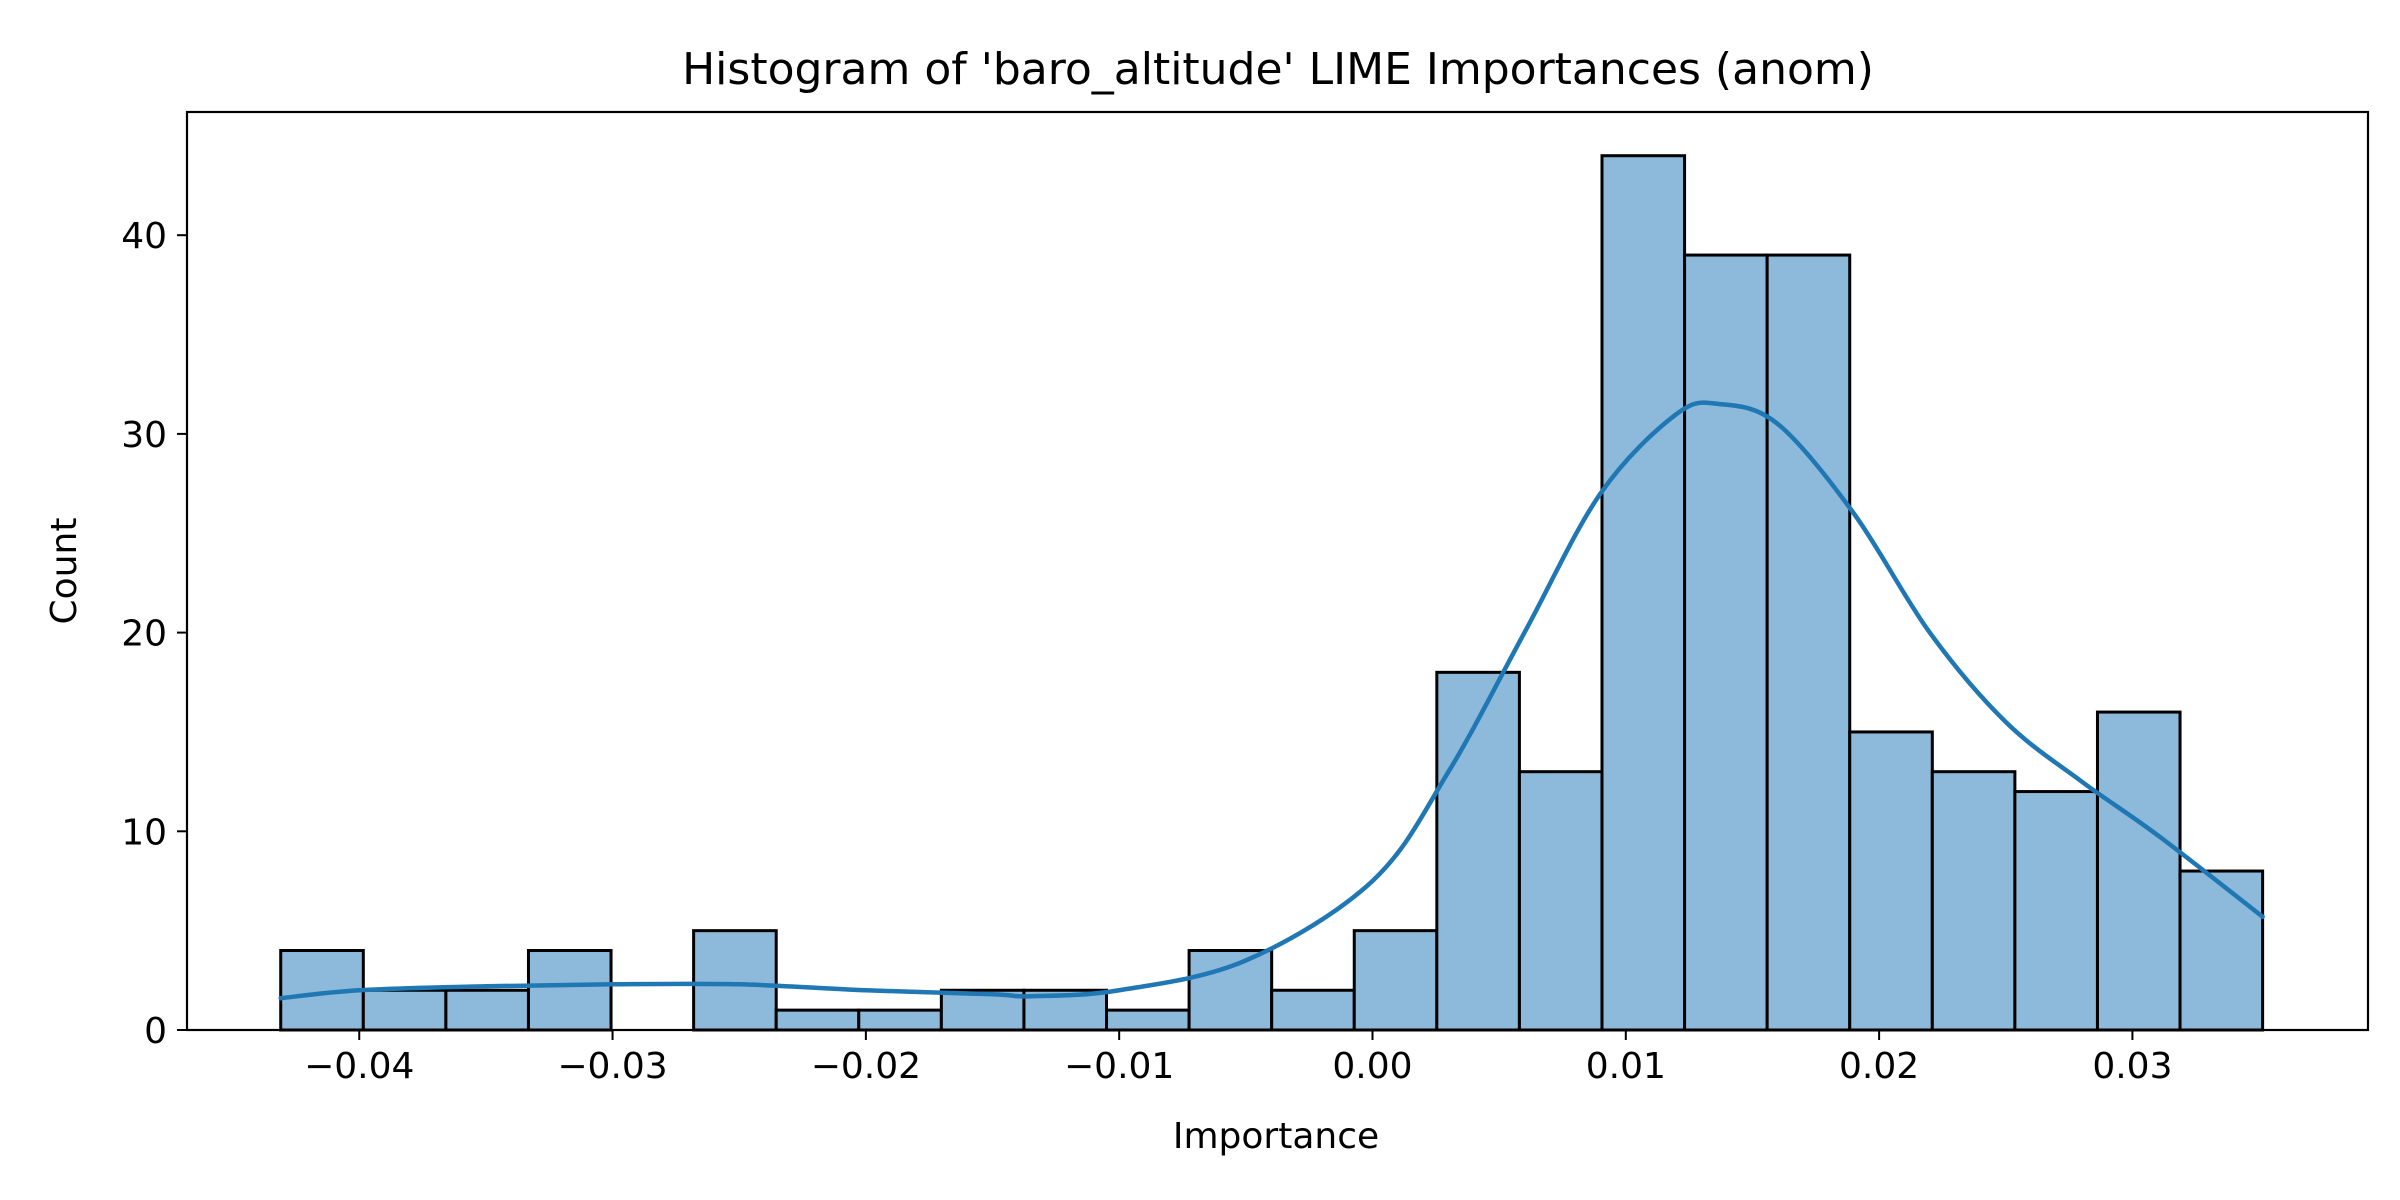 The height and width of the screenshot is (1200, 2400). Describe the element at coordinates (2132, 1066) in the screenshot. I see `x-tick-label: 0.03` at that location.